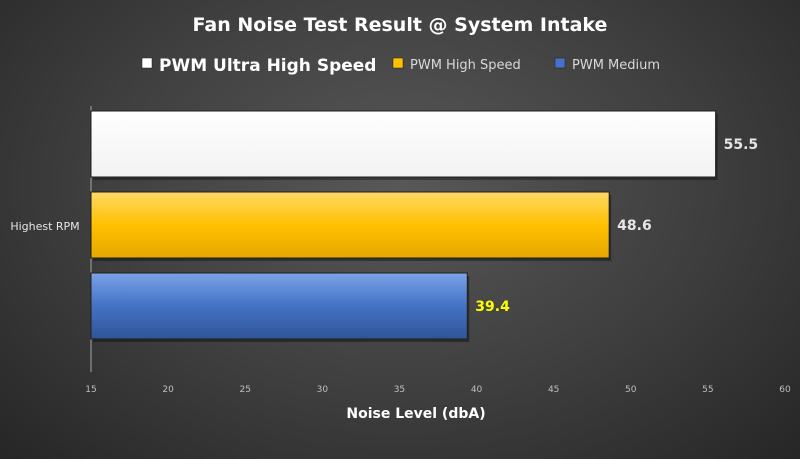 Image resolution: width=800 pixels, height=459 pixels. Describe the element at coordinates (415, 414) in the screenshot. I see `x-axis-label: Noise Level (dbA)` at that location.